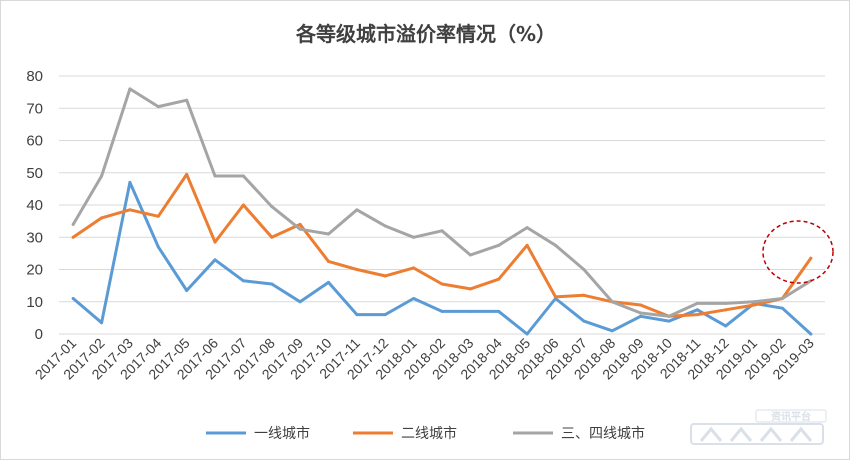 This screenshot has width=850, height=461. Describe the element at coordinates (425, 34) in the screenshot. I see `chart-title: 各等级城市溢价率情况（%）` at that location.